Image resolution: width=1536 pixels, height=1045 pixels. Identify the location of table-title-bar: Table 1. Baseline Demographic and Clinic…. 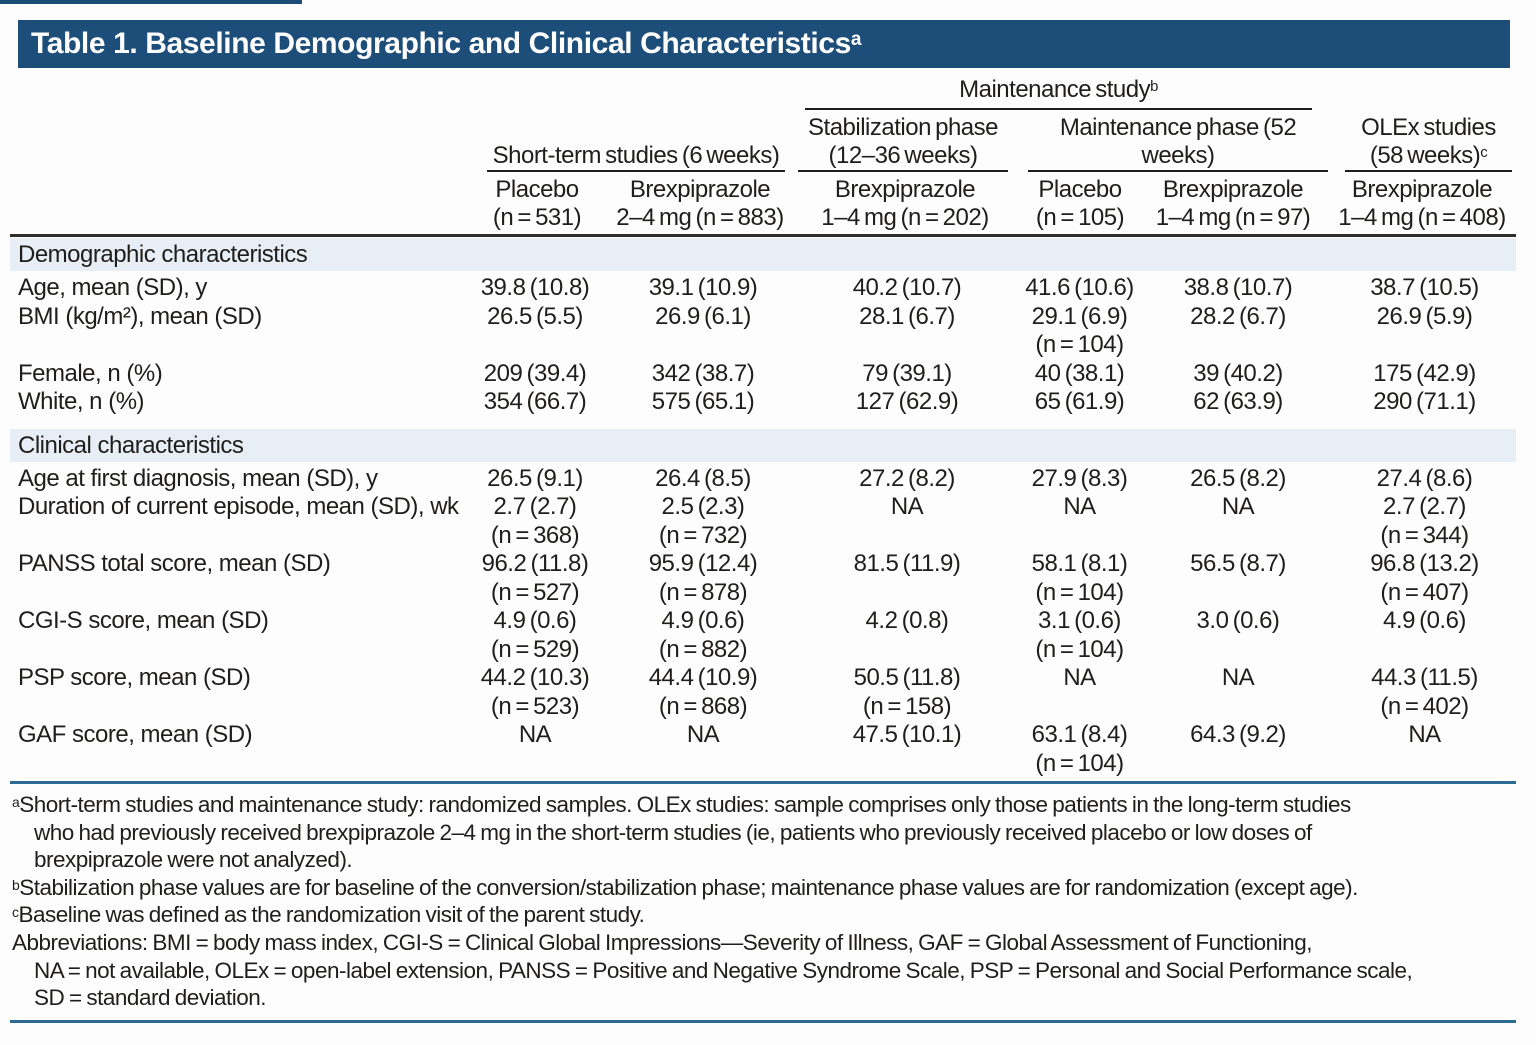
(764, 44).